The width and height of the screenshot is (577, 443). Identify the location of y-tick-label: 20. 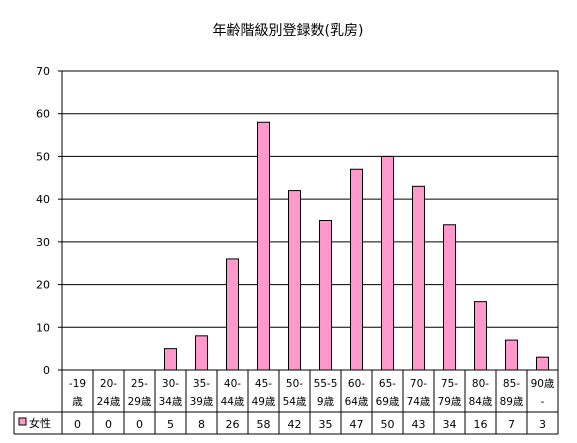
(43, 285).